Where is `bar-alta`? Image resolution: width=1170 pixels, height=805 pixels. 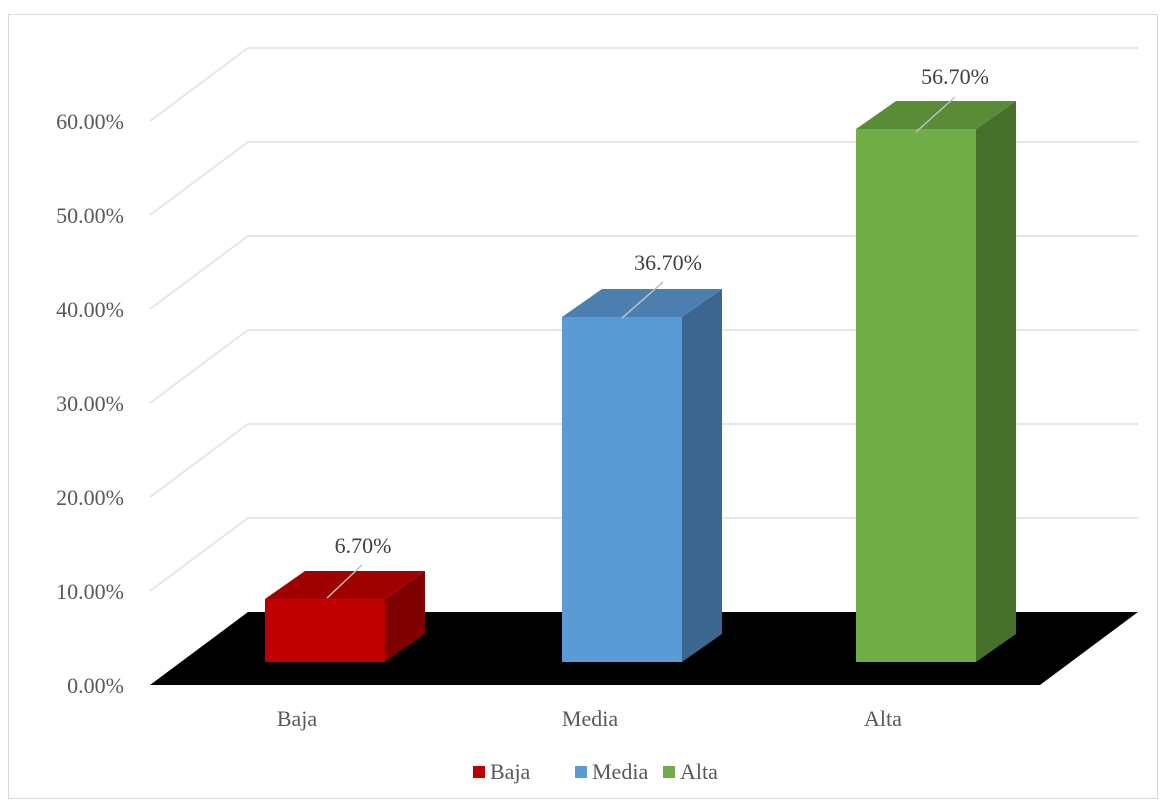
bar-alta is located at coordinates (936, 381).